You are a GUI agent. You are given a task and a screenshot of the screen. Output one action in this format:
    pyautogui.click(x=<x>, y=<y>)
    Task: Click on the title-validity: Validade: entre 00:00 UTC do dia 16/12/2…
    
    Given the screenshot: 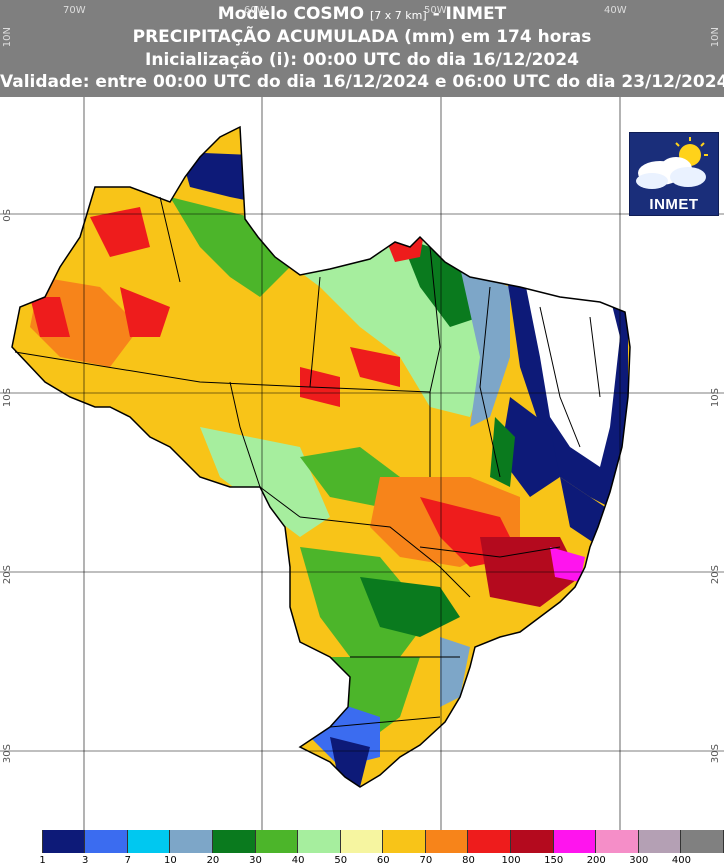 What is the action you would take?
    pyautogui.click(x=362, y=82)
    